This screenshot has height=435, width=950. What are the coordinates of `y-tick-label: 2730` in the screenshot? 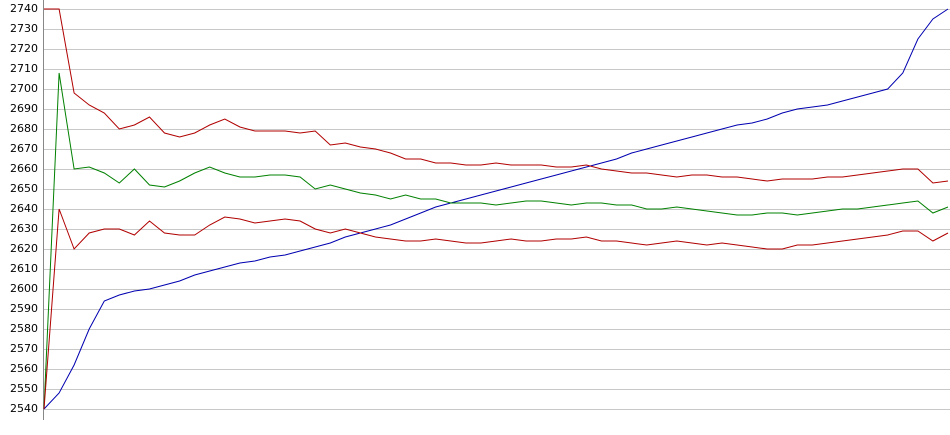 It's located at (24, 28).